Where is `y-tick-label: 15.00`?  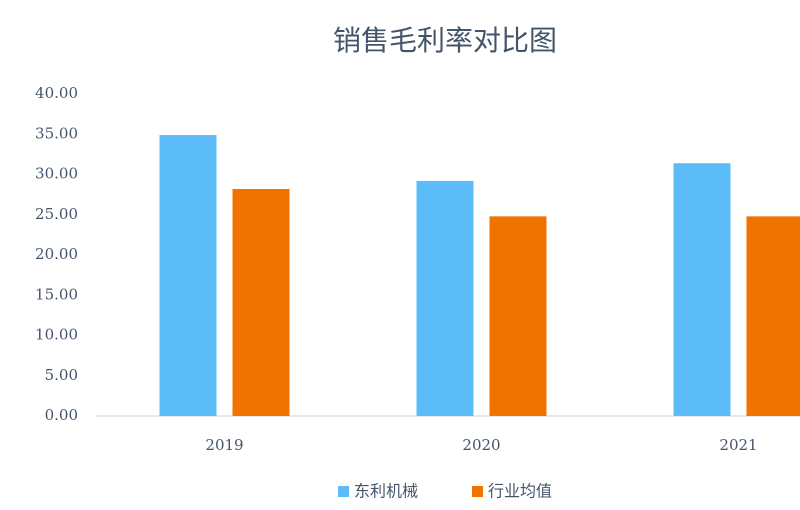 y-tick-label: 15.00 is located at coordinates (56, 294).